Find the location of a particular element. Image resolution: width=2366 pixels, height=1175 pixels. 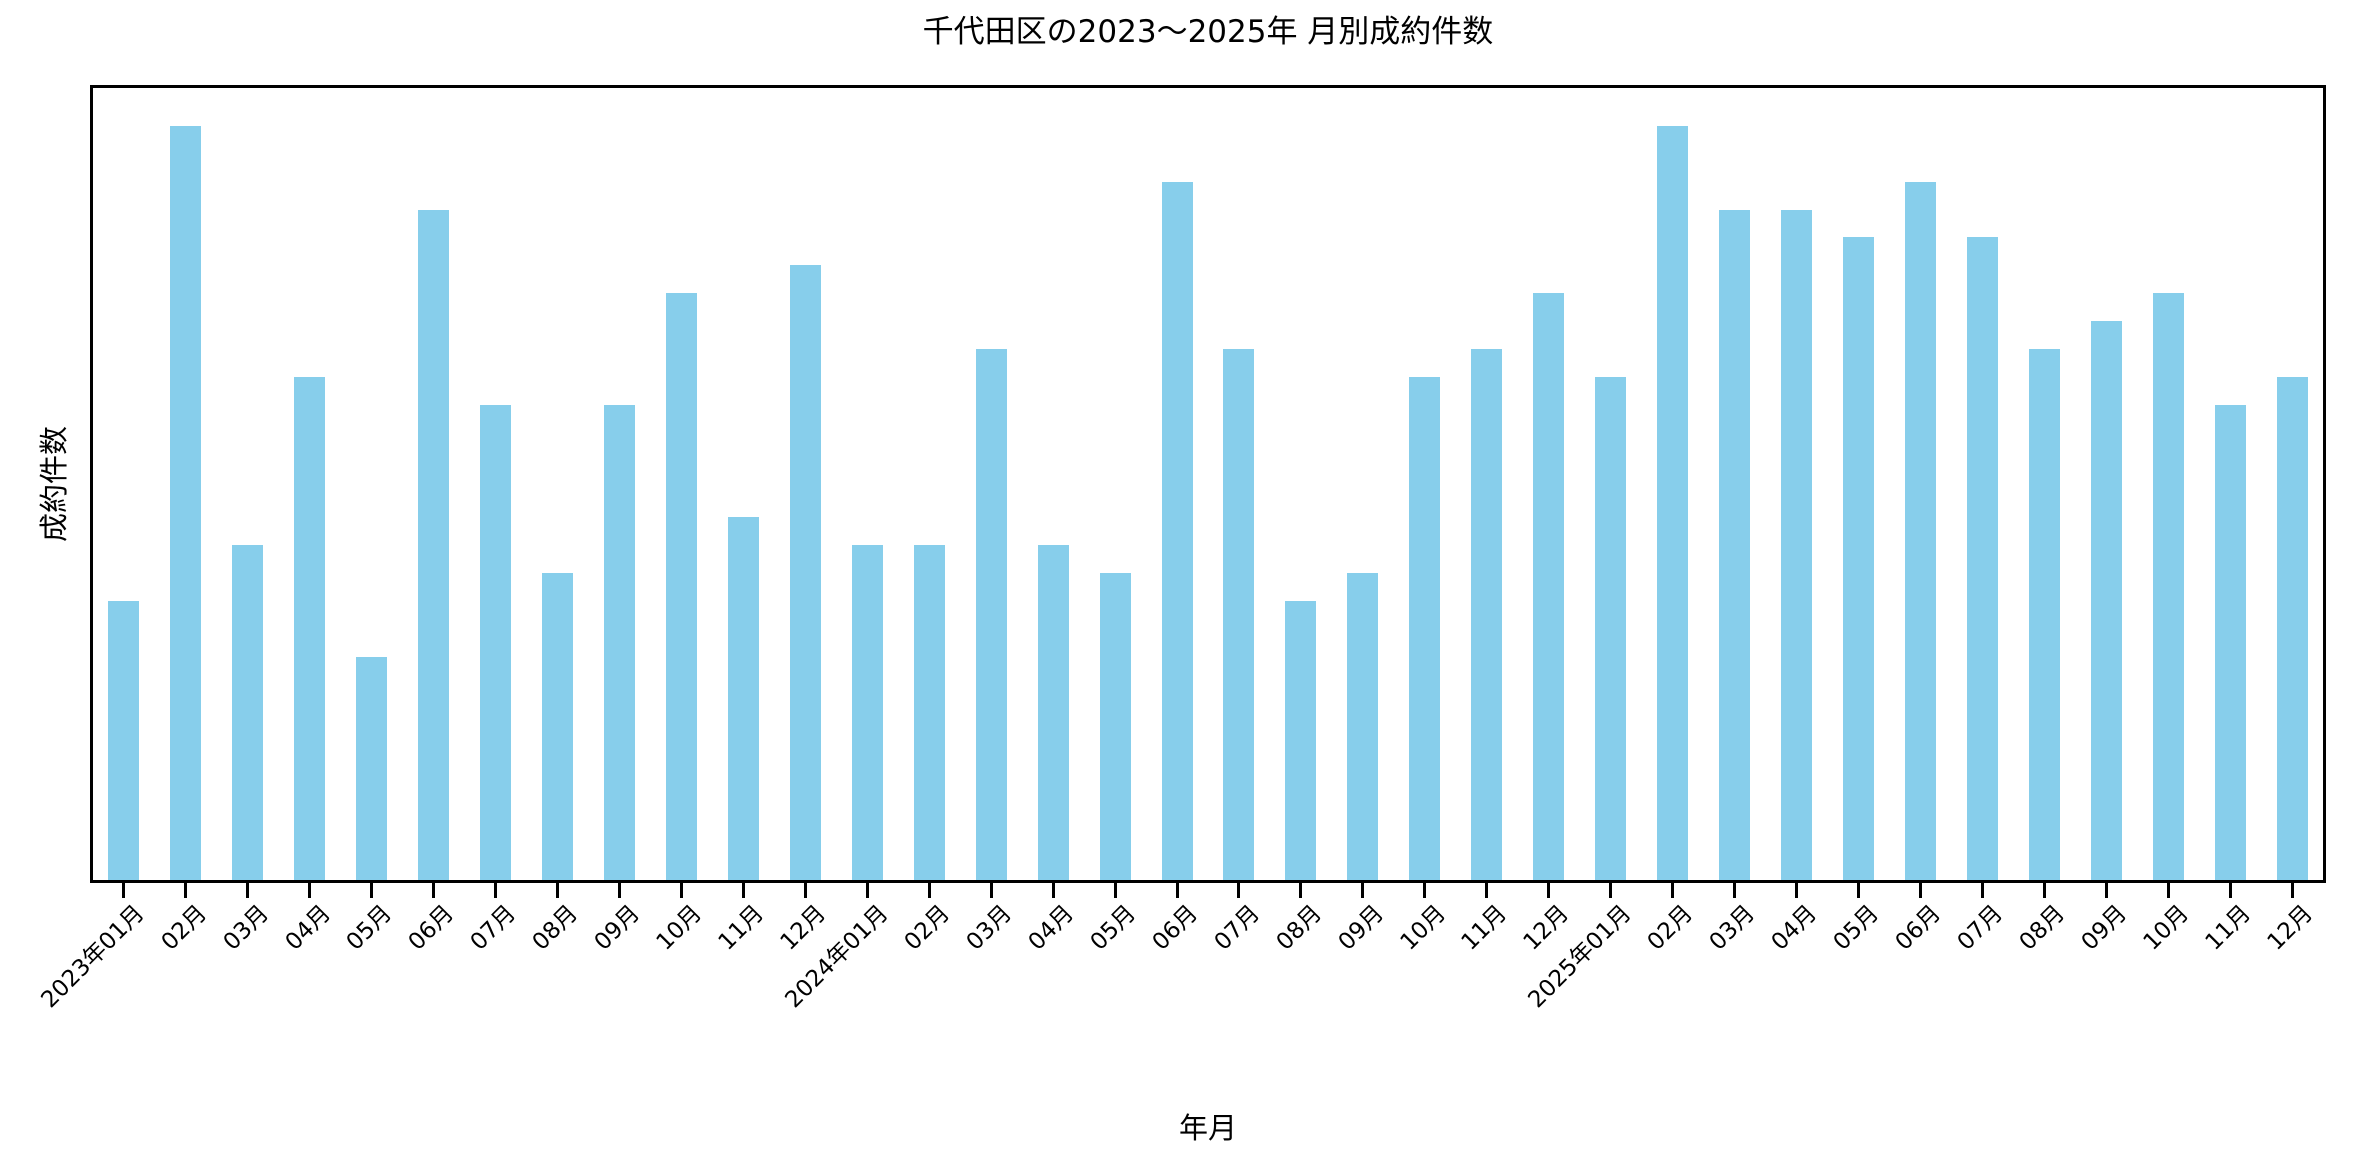

chart-title: 千代田区の2023〜2025年 月別成約件数 is located at coordinates (1208, 32).